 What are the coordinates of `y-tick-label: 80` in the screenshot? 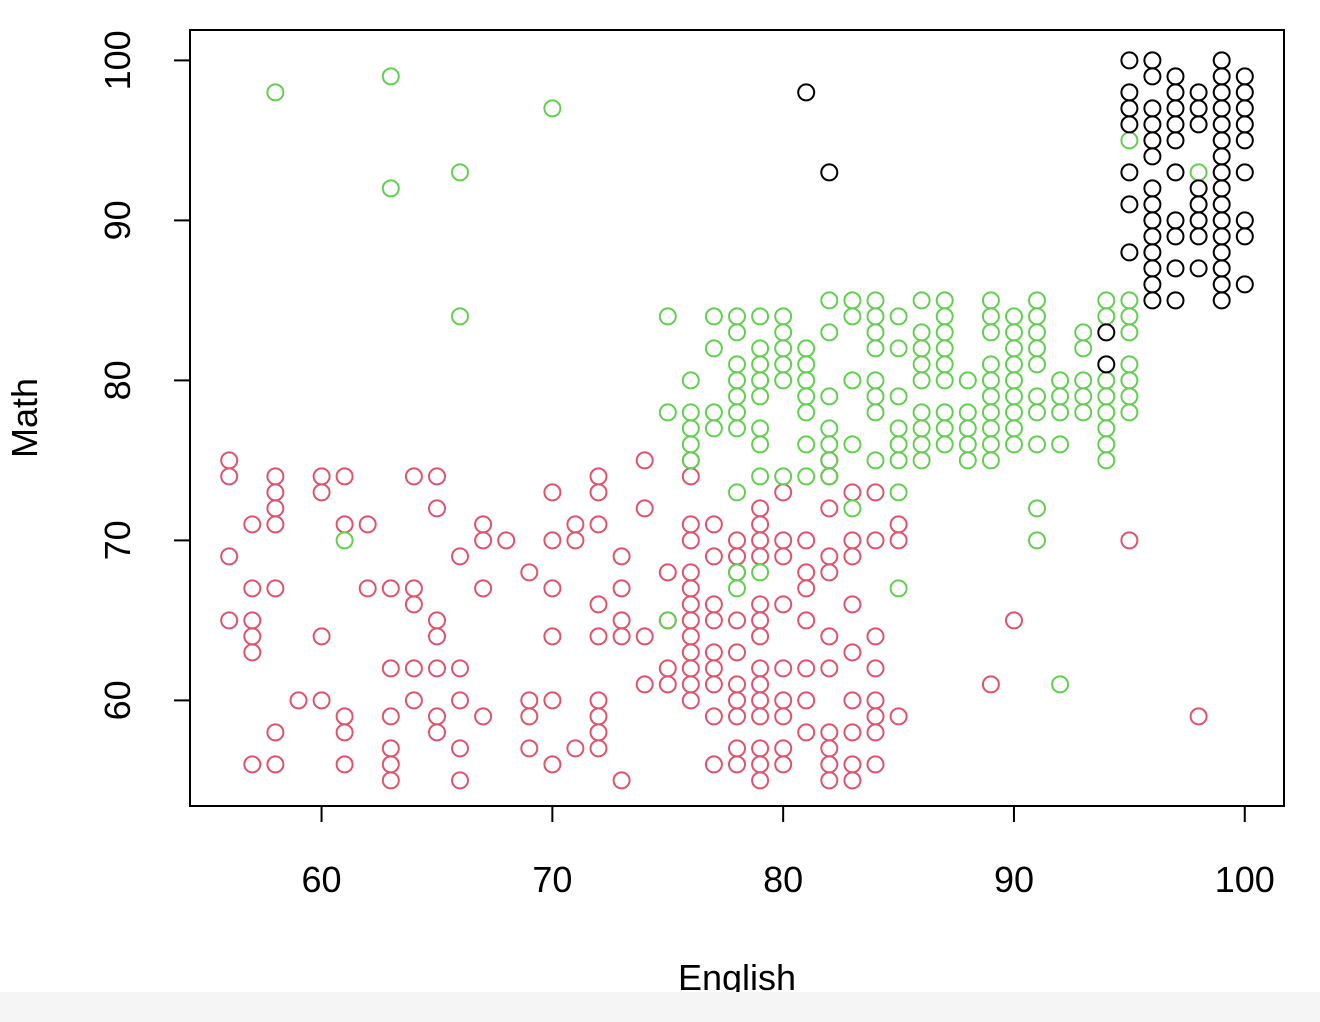 It's located at (117, 380).